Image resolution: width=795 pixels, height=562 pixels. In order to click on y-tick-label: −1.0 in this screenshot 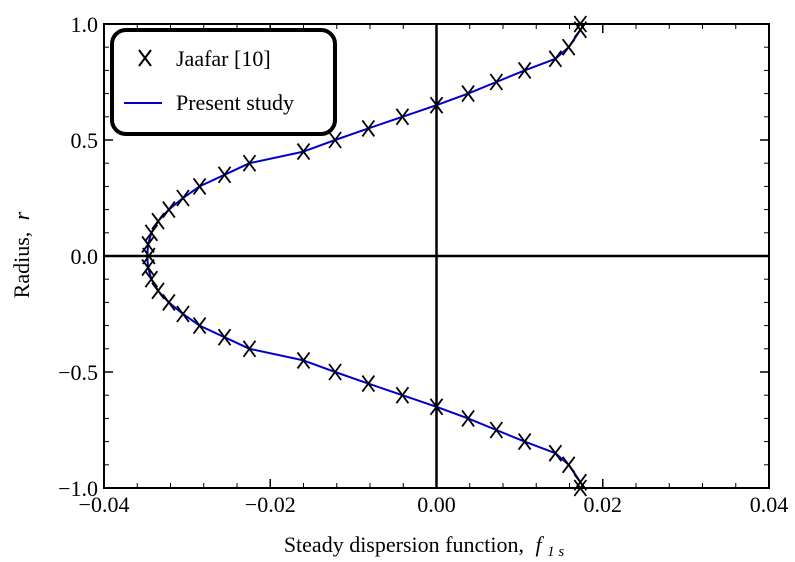, I will do `click(78, 488)`.